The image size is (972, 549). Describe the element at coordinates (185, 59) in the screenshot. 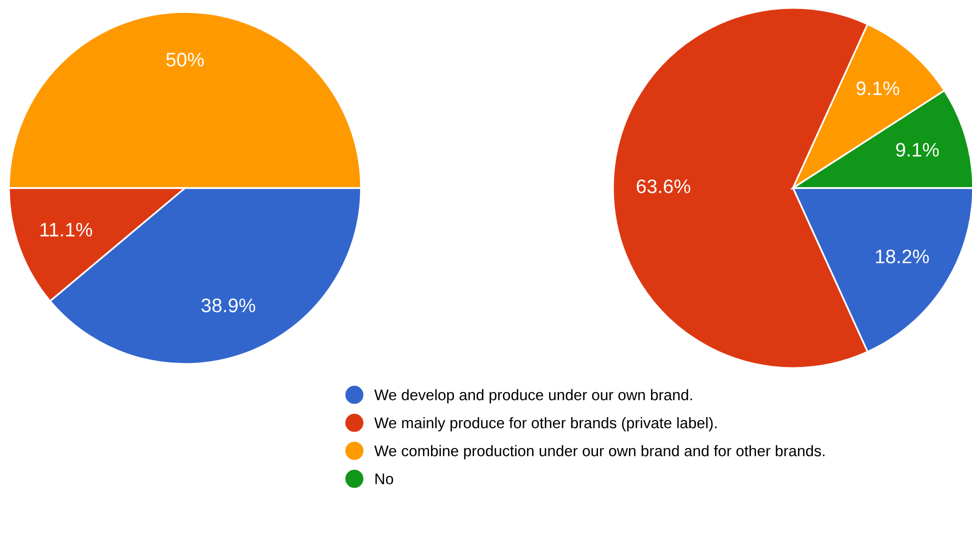

I see `data-label: 50%` at that location.